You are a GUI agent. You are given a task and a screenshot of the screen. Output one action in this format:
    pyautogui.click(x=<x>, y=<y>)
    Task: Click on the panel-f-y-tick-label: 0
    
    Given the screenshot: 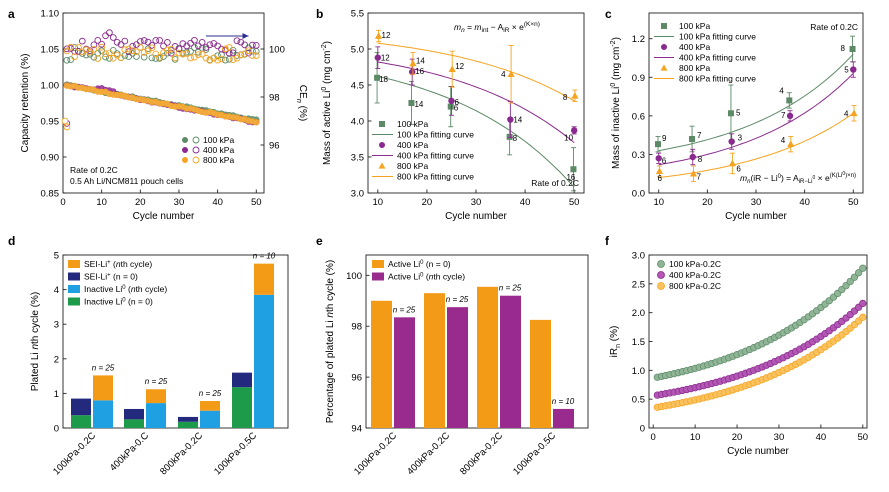 What is the action you would take?
    pyautogui.click(x=642, y=429)
    